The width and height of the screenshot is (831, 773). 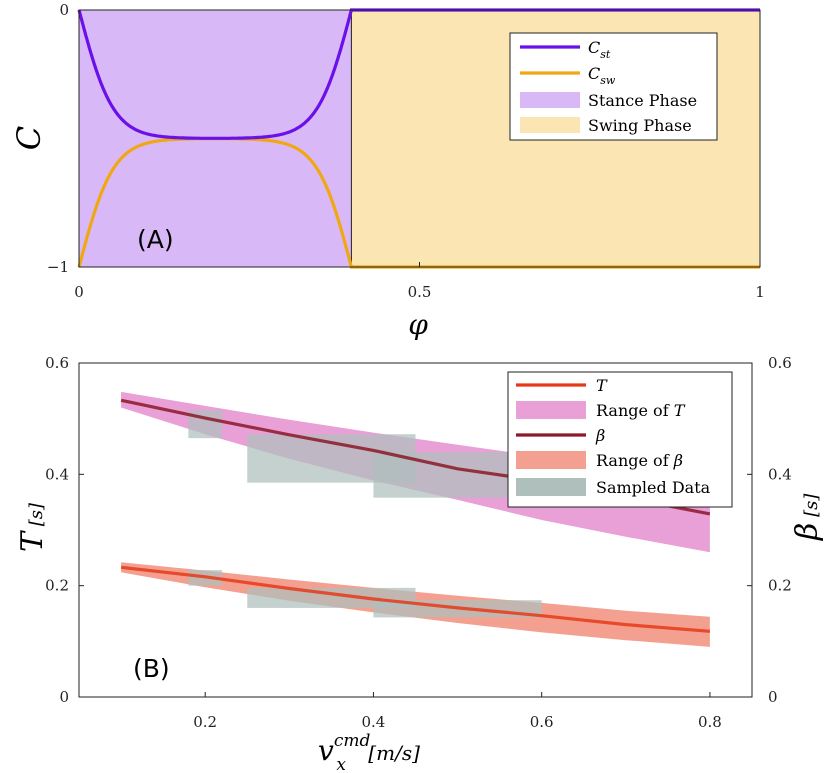 What do you see at coordinates (602, 385) in the screenshot?
I see `legend-label-t: T` at bounding box center [602, 385].